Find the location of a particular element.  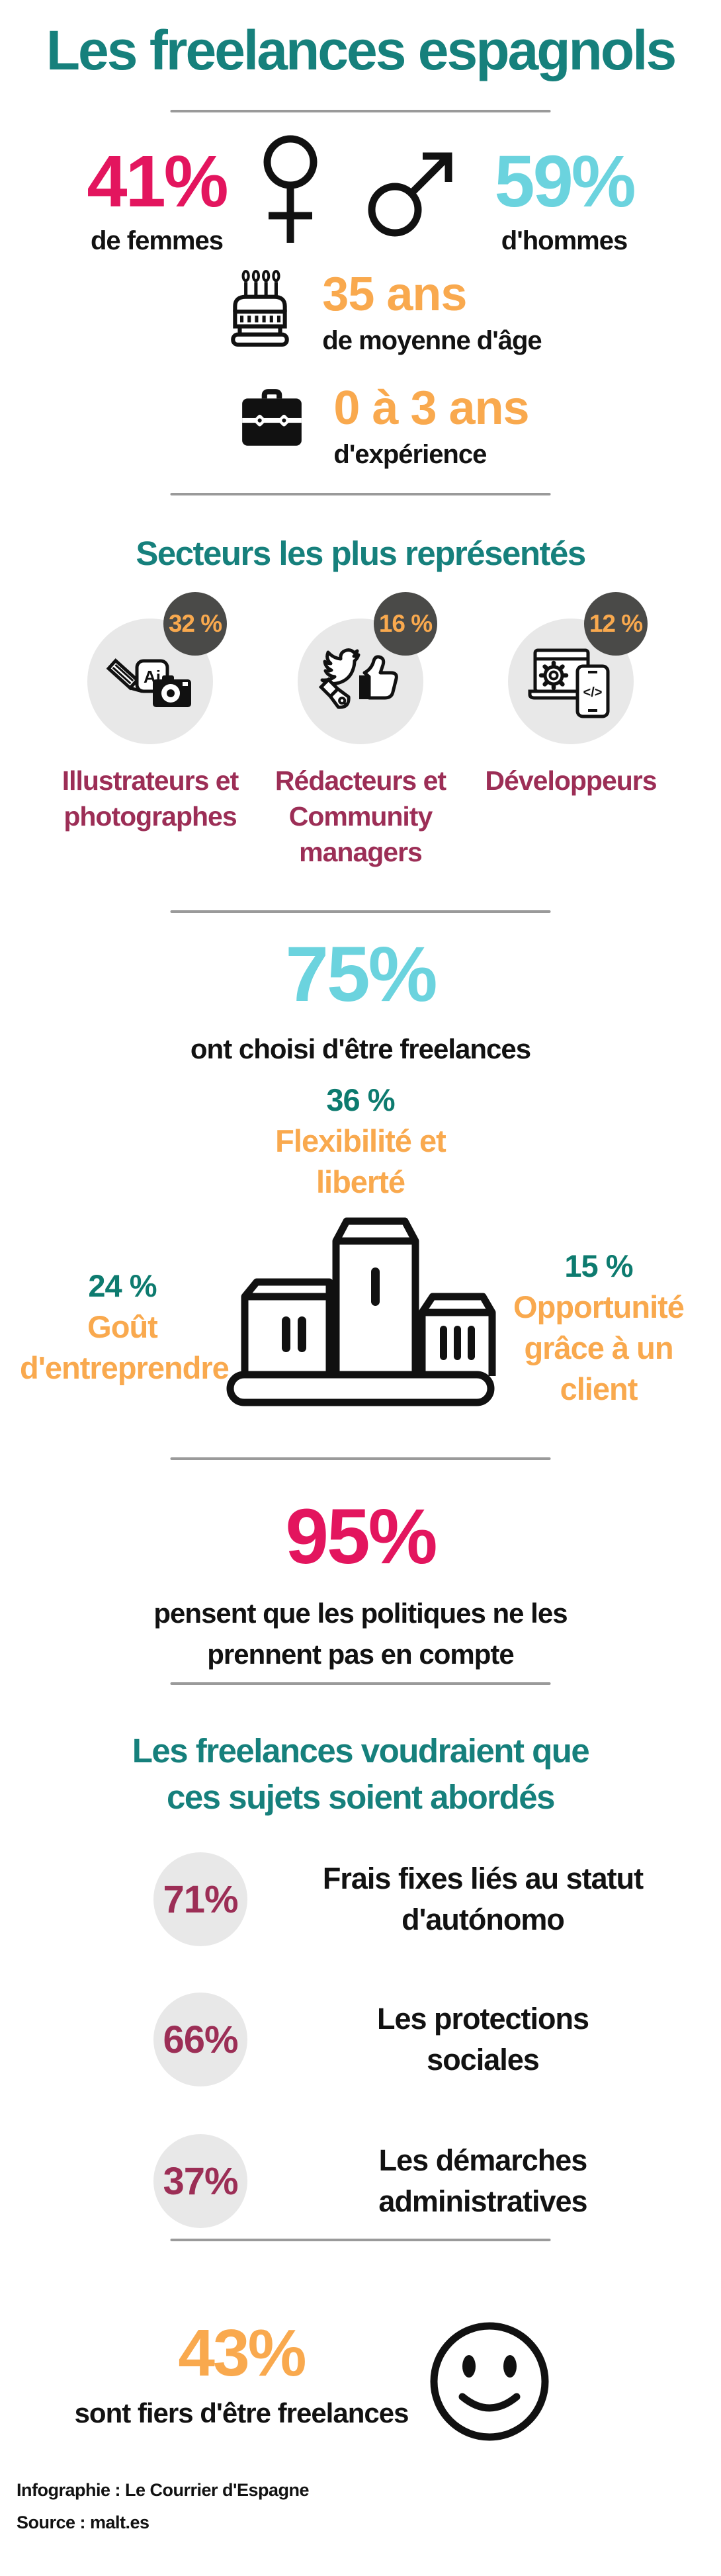

choice-section: 75% is located at coordinates (360, 974).